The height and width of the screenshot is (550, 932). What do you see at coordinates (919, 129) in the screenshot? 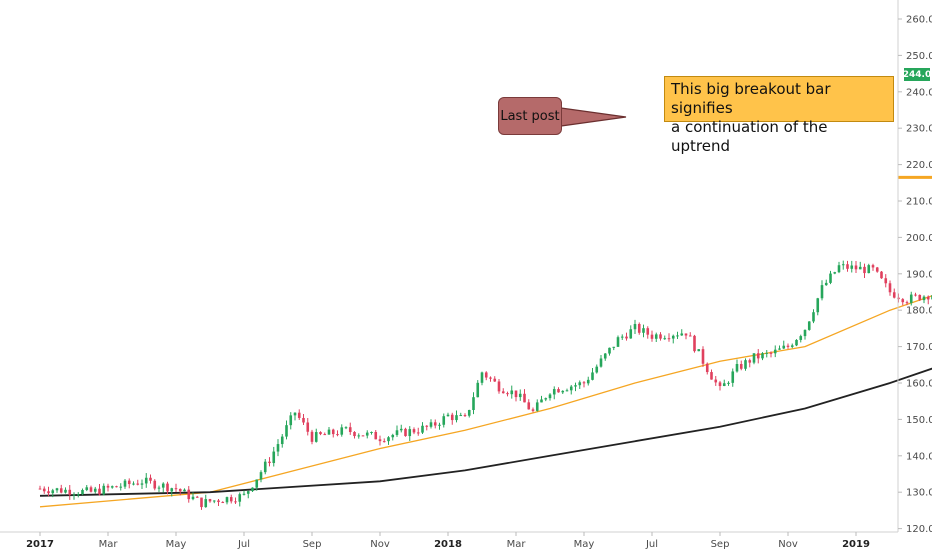
I see `y-tick-label: 230.0` at bounding box center [919, 129].